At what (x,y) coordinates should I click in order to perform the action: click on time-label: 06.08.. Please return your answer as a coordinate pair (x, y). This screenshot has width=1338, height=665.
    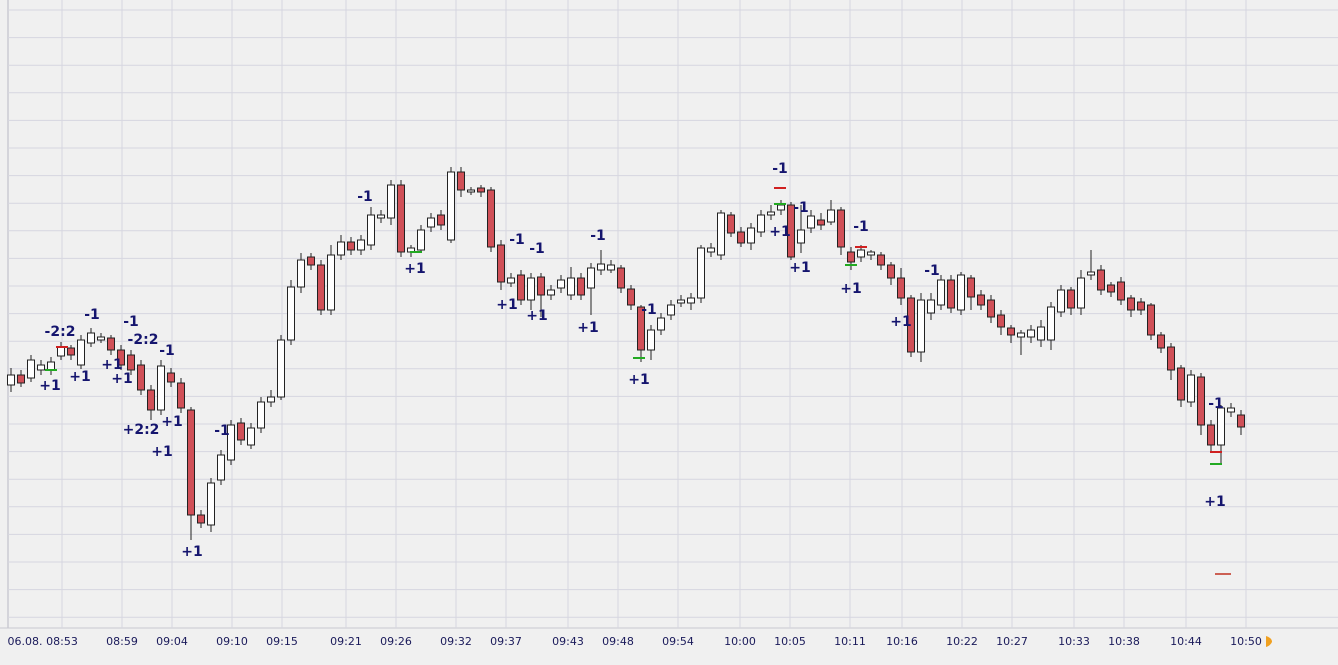
    Looking at the image, I should click on (25, 641).